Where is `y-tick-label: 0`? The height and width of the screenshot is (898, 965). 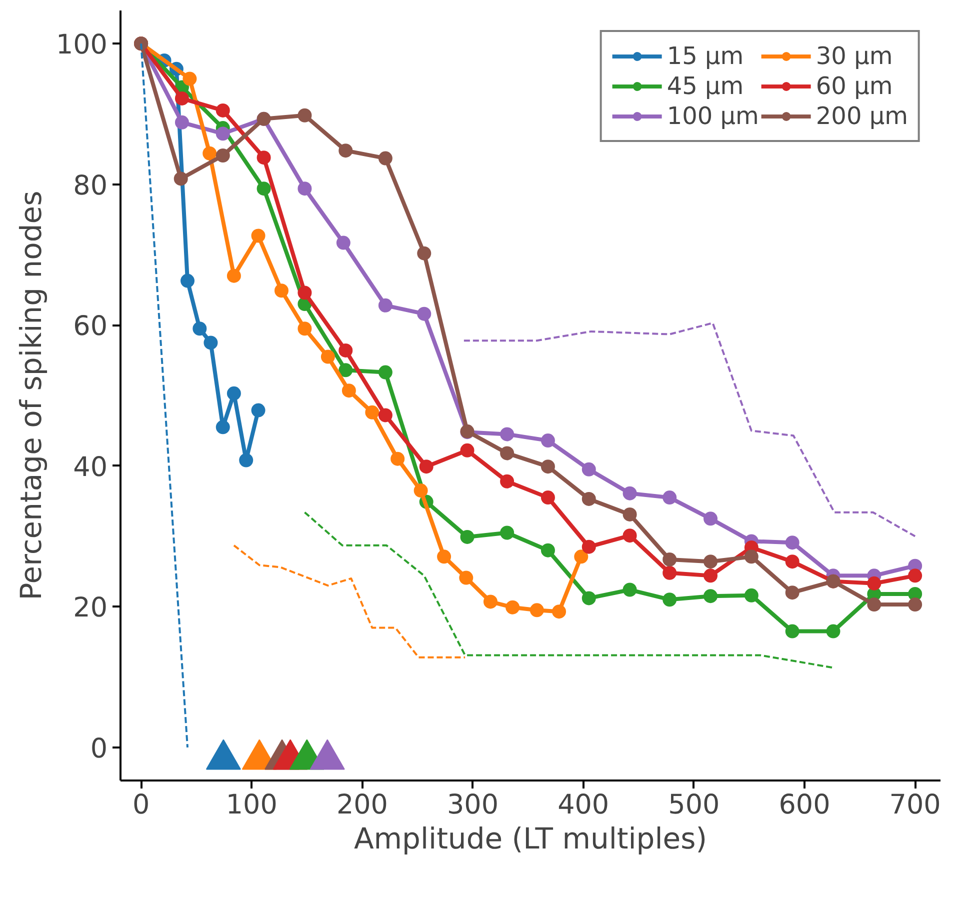
y-tick-label: 0 is located at coordinates (99, 748).